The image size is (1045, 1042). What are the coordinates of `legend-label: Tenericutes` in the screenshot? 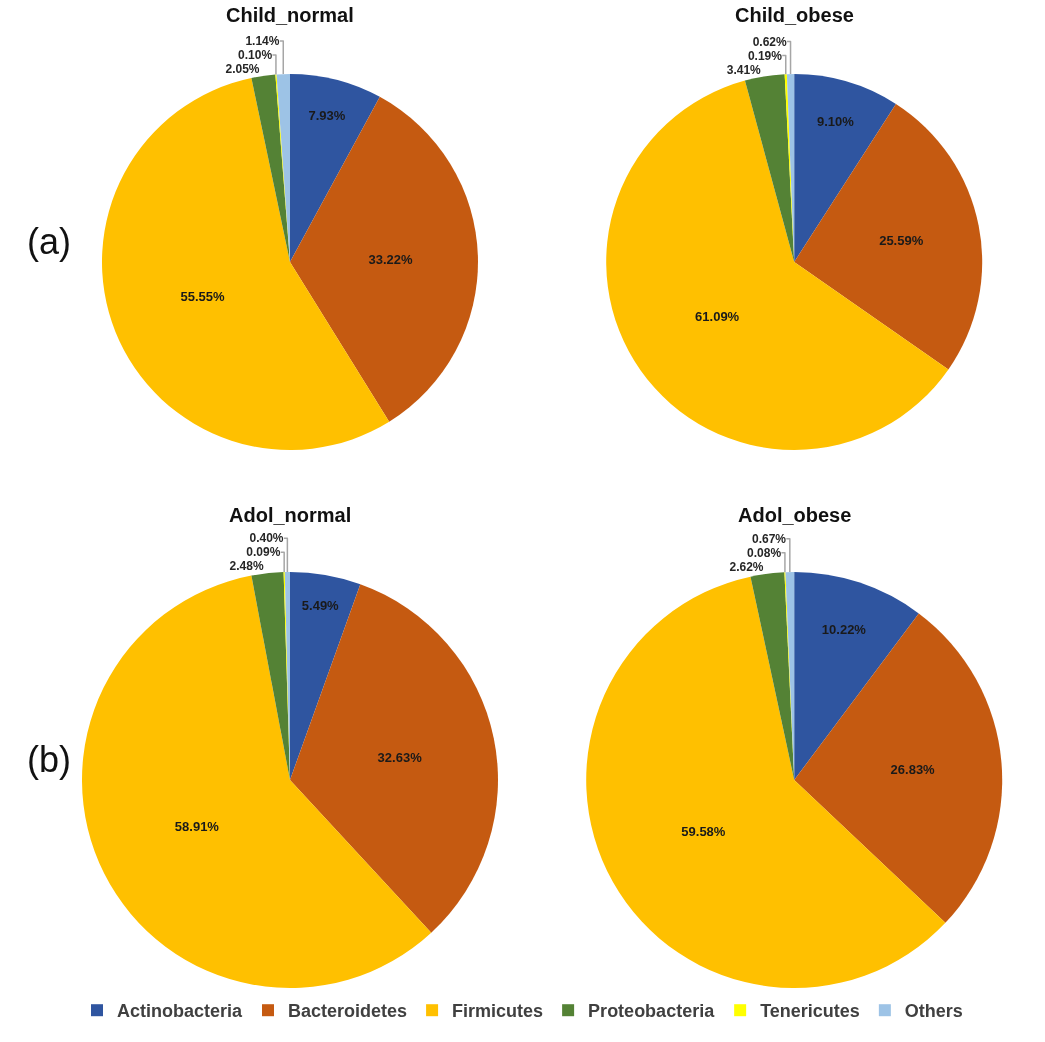 It's located at (810, 1011).